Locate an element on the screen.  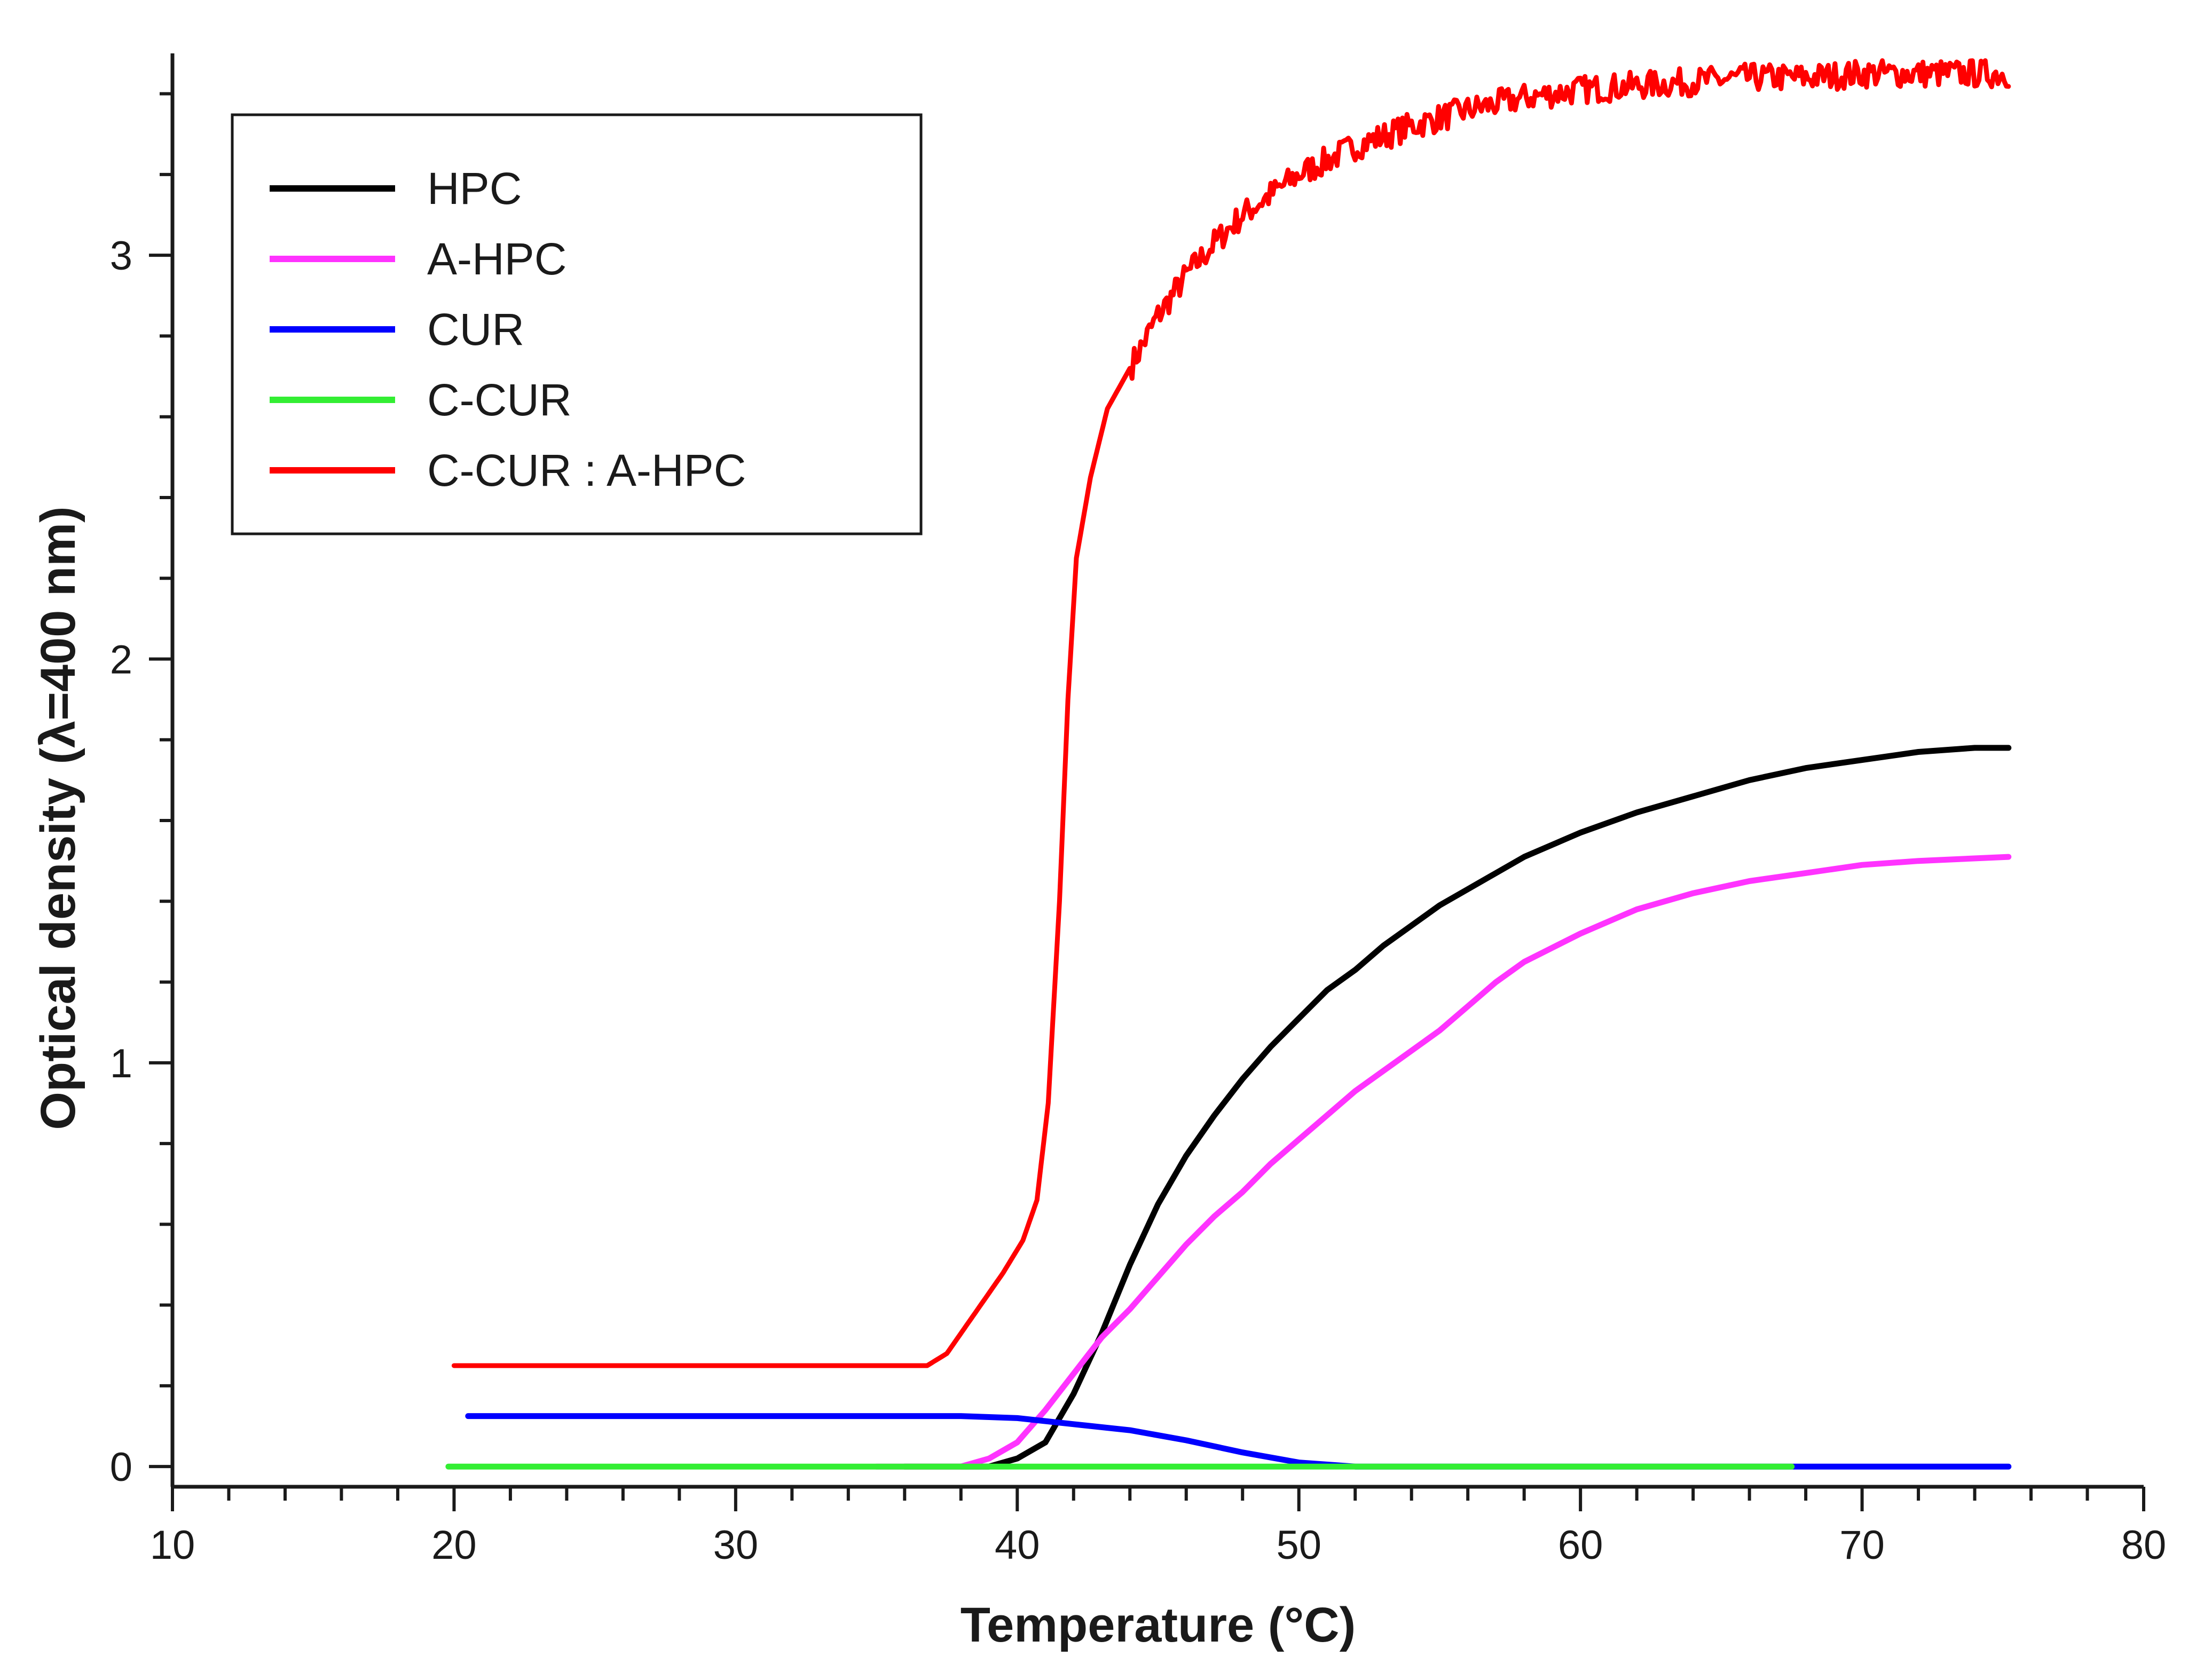
x-tick-label: 20 is located at coordinates (454, 1545).